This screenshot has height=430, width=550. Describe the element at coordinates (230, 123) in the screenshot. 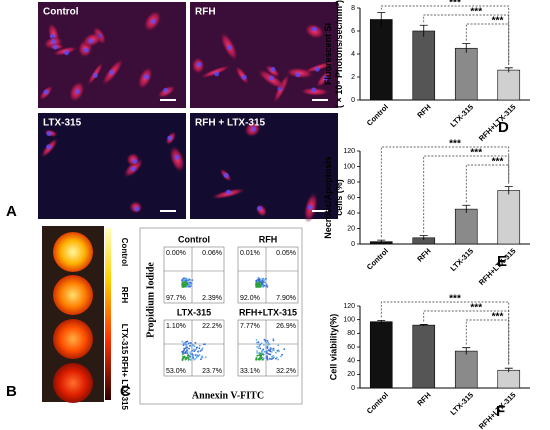

I see `micro-label: RFH + LTX-315` at that location.